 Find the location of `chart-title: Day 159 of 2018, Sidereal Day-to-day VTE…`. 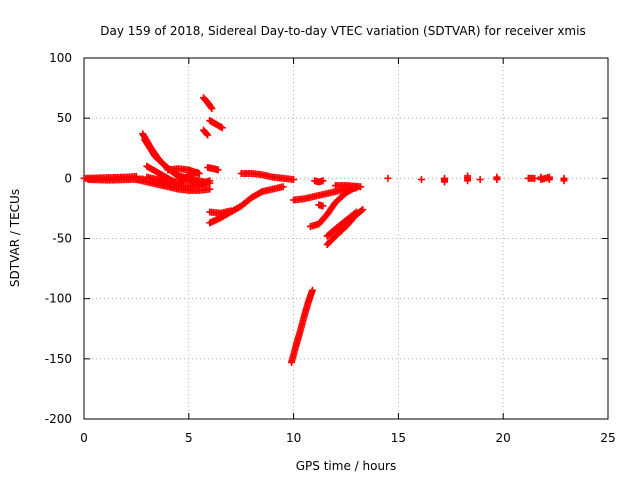

chart-title: Day 159 of 2018, Sidereal Day-to-day VTE… is located at coordinates (342, 31).